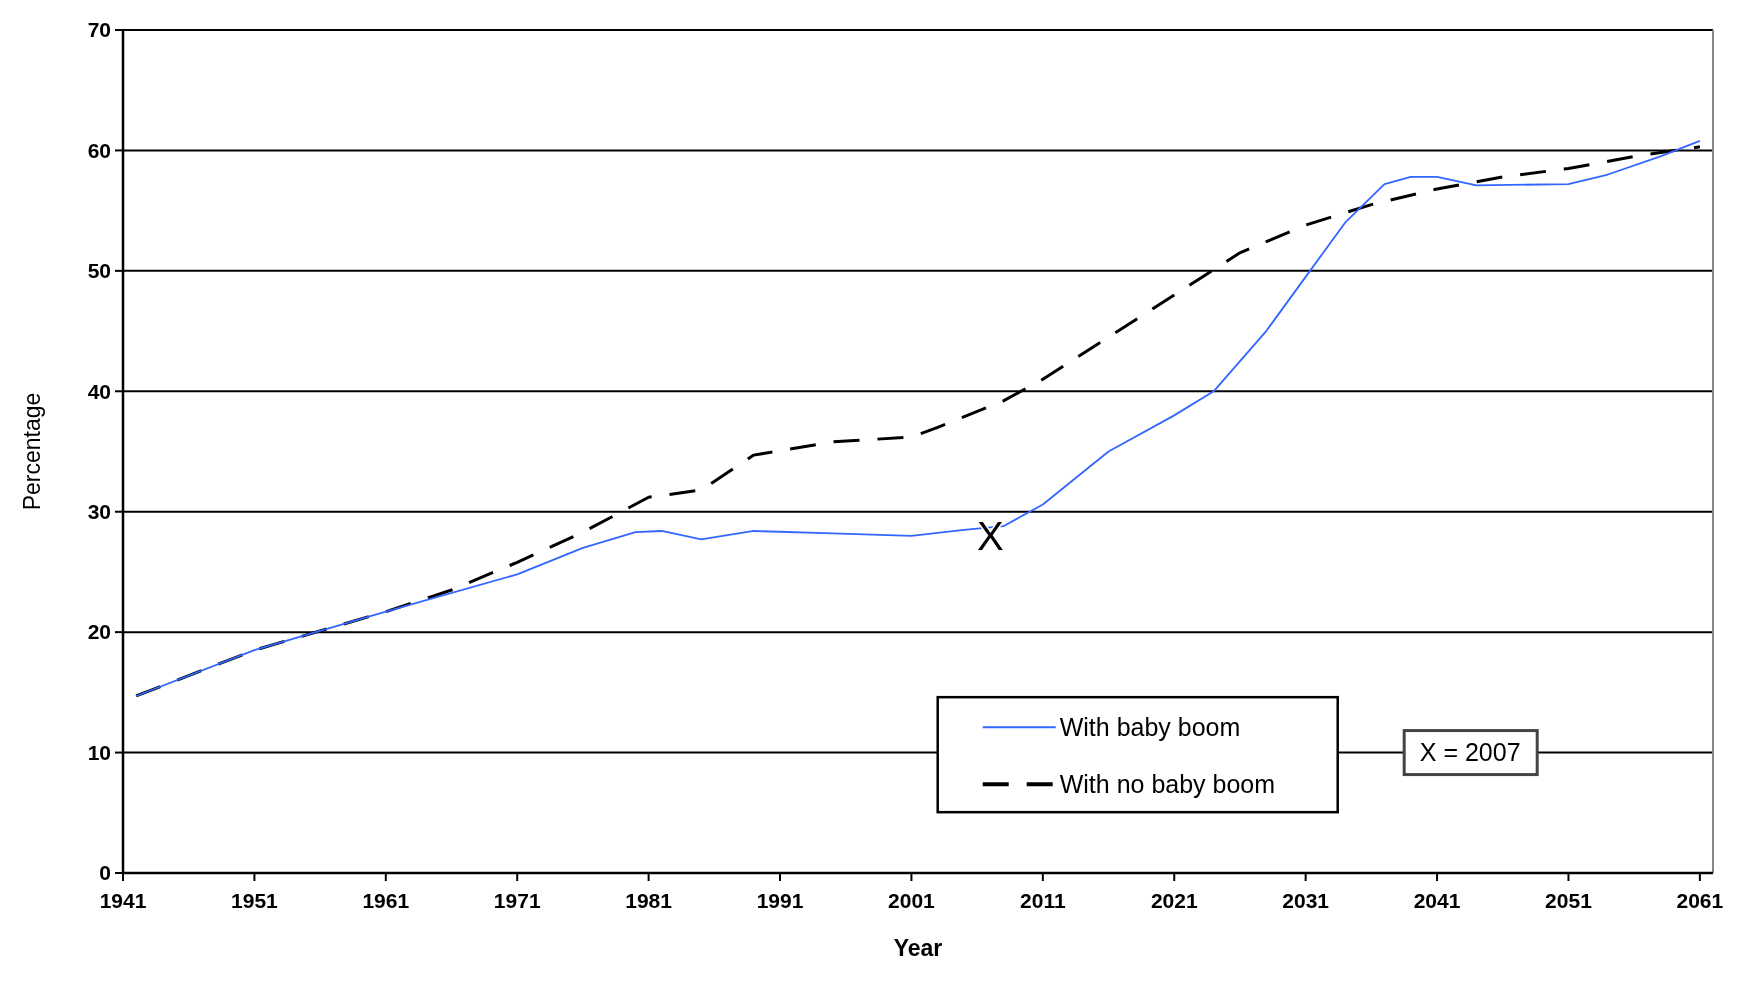 This screenshot has height=983, width=1751. What do you see at coordinates (918, 948) in the screenshot?
I see `x-axis-title: Year` at bounding box center [918, 948].